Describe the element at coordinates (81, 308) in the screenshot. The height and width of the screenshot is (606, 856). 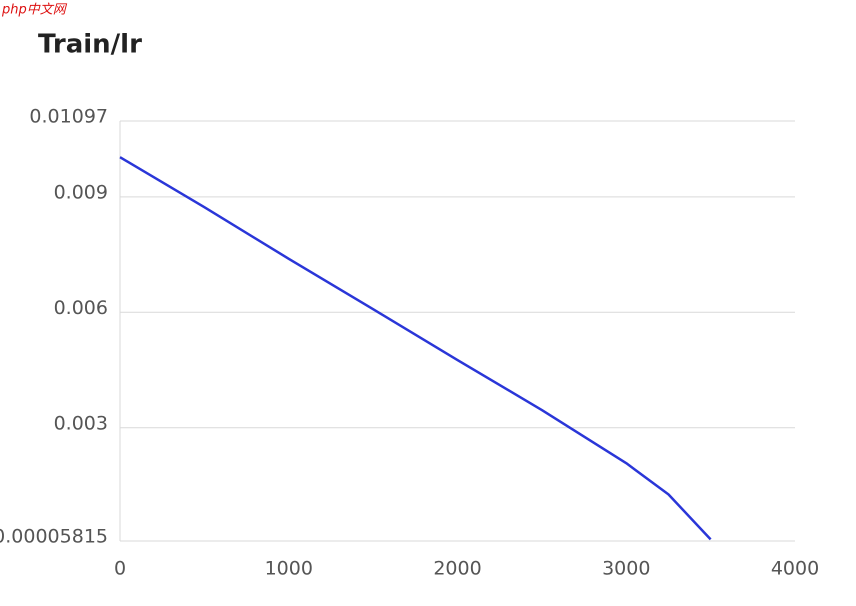
I see `y-tick-label: 0.006` at that location.